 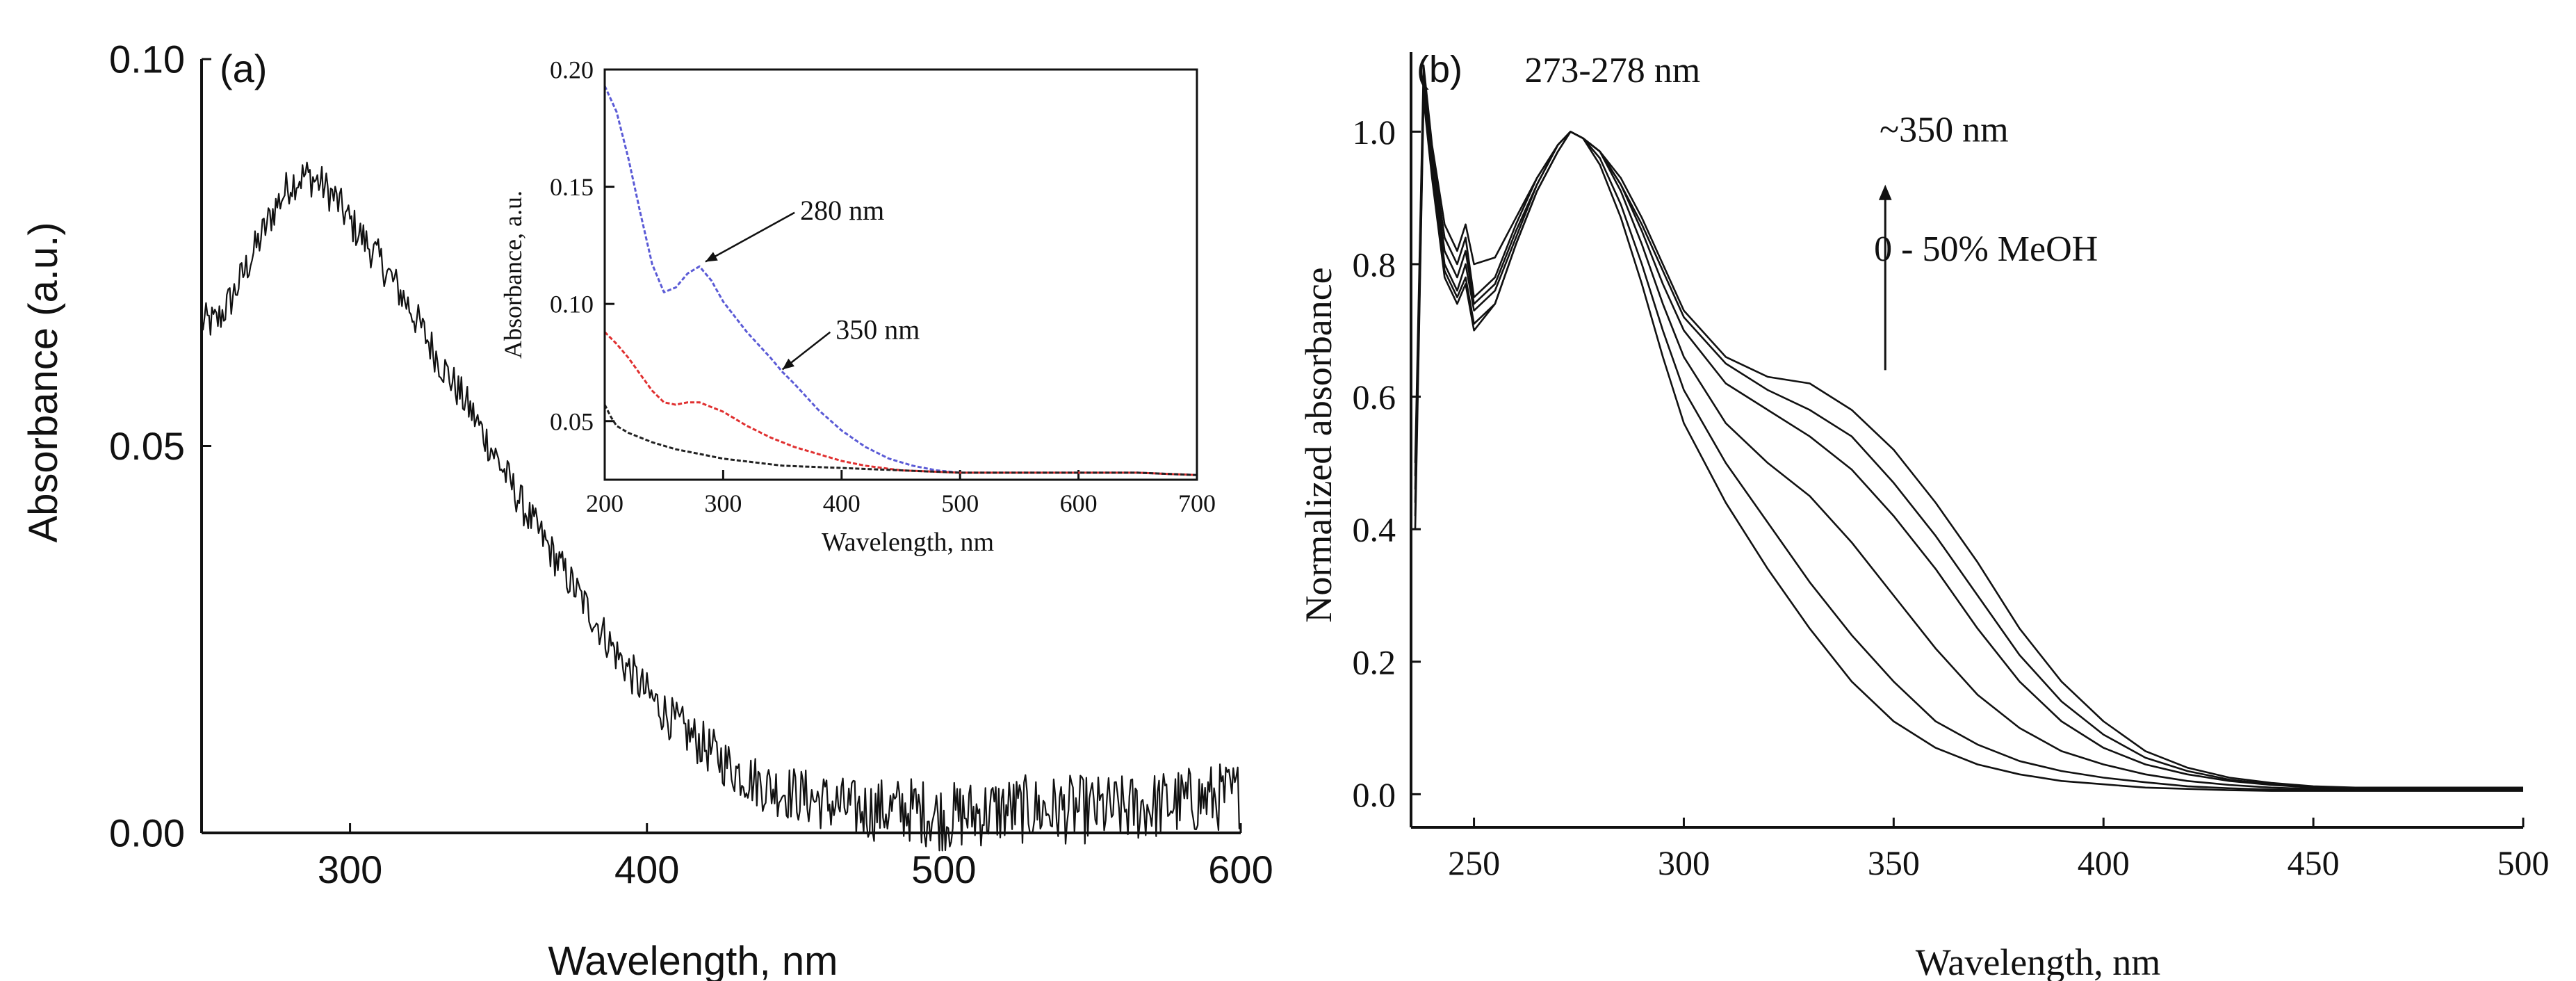 I want to click on panel-a-xlabel: Wavelength, nm, so click(x=693, y=960).